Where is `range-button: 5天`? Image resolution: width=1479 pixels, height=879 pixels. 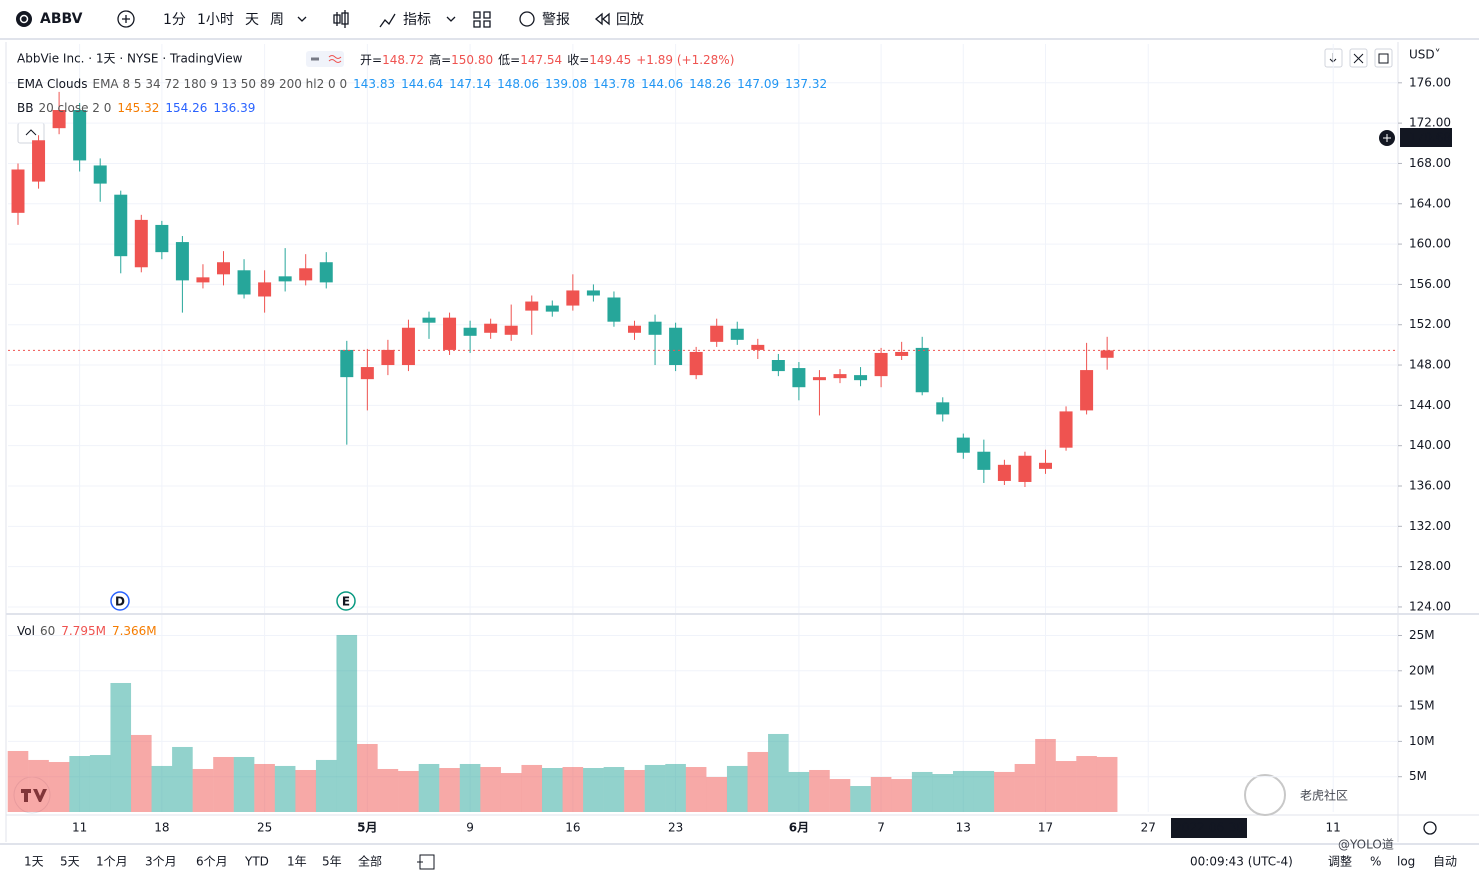 range-button: 5天 is located at coordinates (70, 862).